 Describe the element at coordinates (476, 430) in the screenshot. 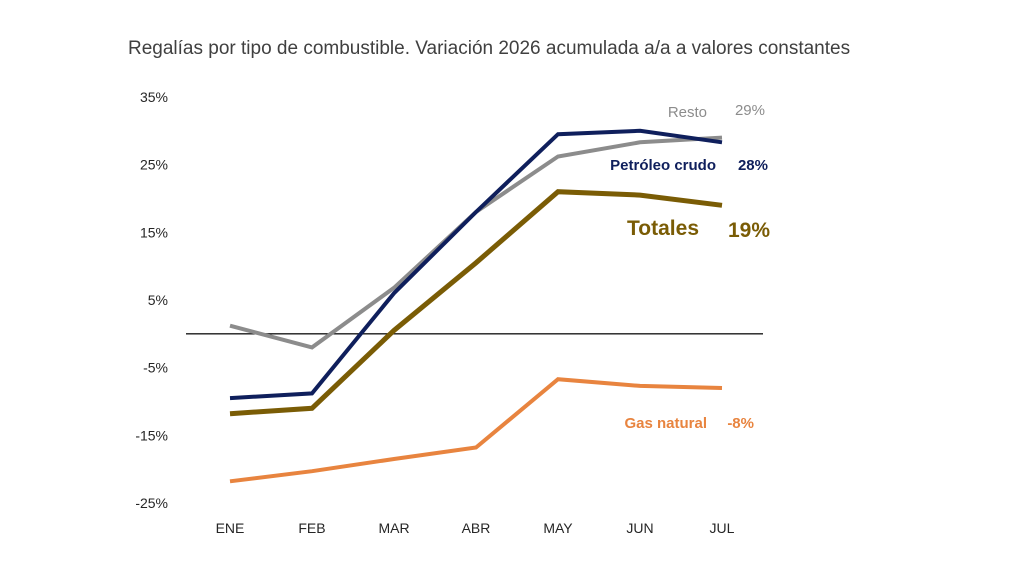

I see `series-line-gas-natural` at that location.